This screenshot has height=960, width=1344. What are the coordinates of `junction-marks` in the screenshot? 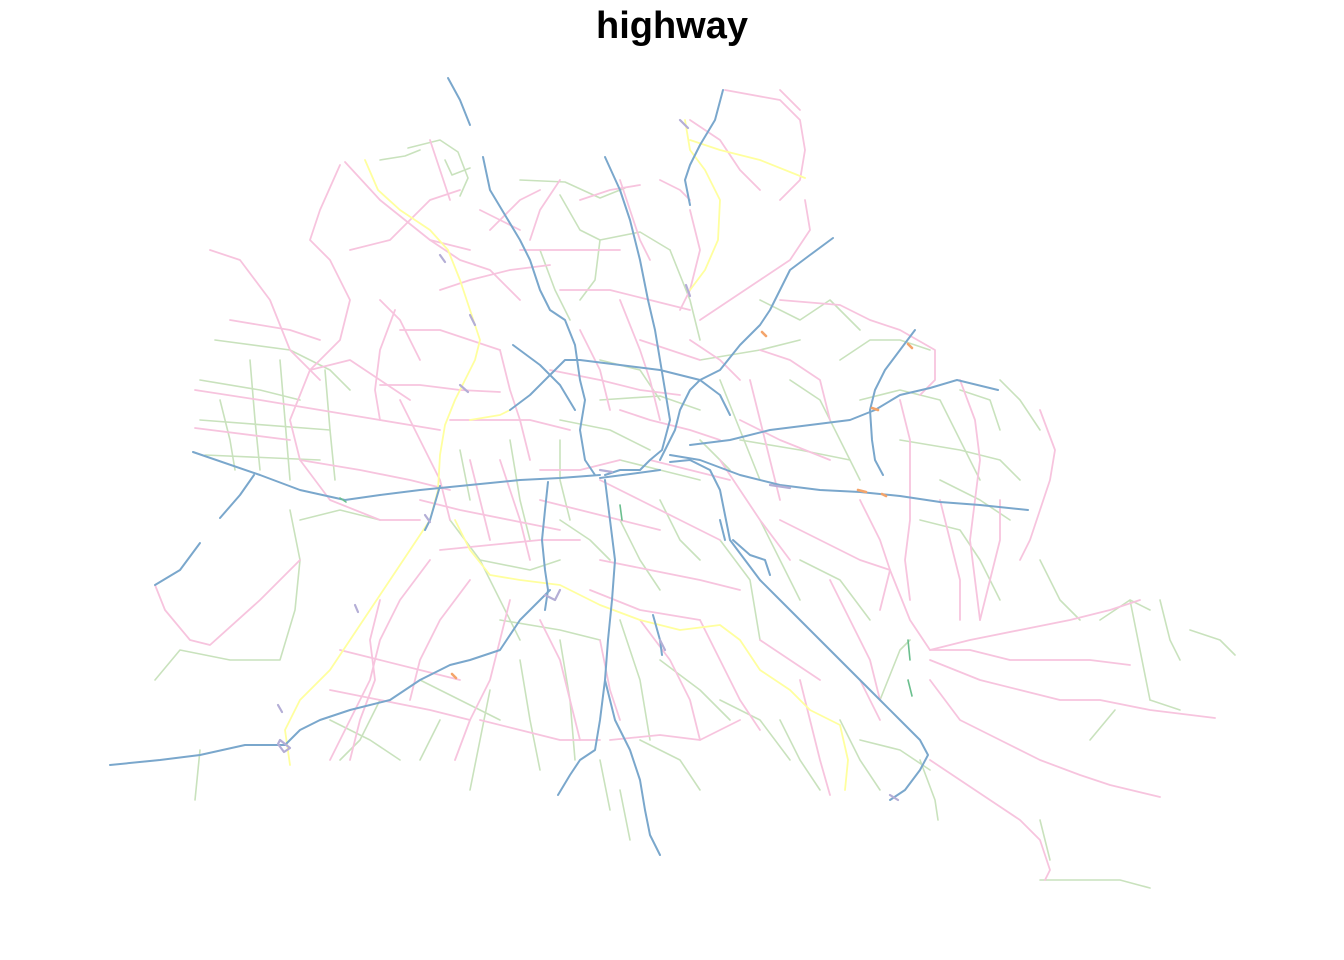 It's located at (682, 505).